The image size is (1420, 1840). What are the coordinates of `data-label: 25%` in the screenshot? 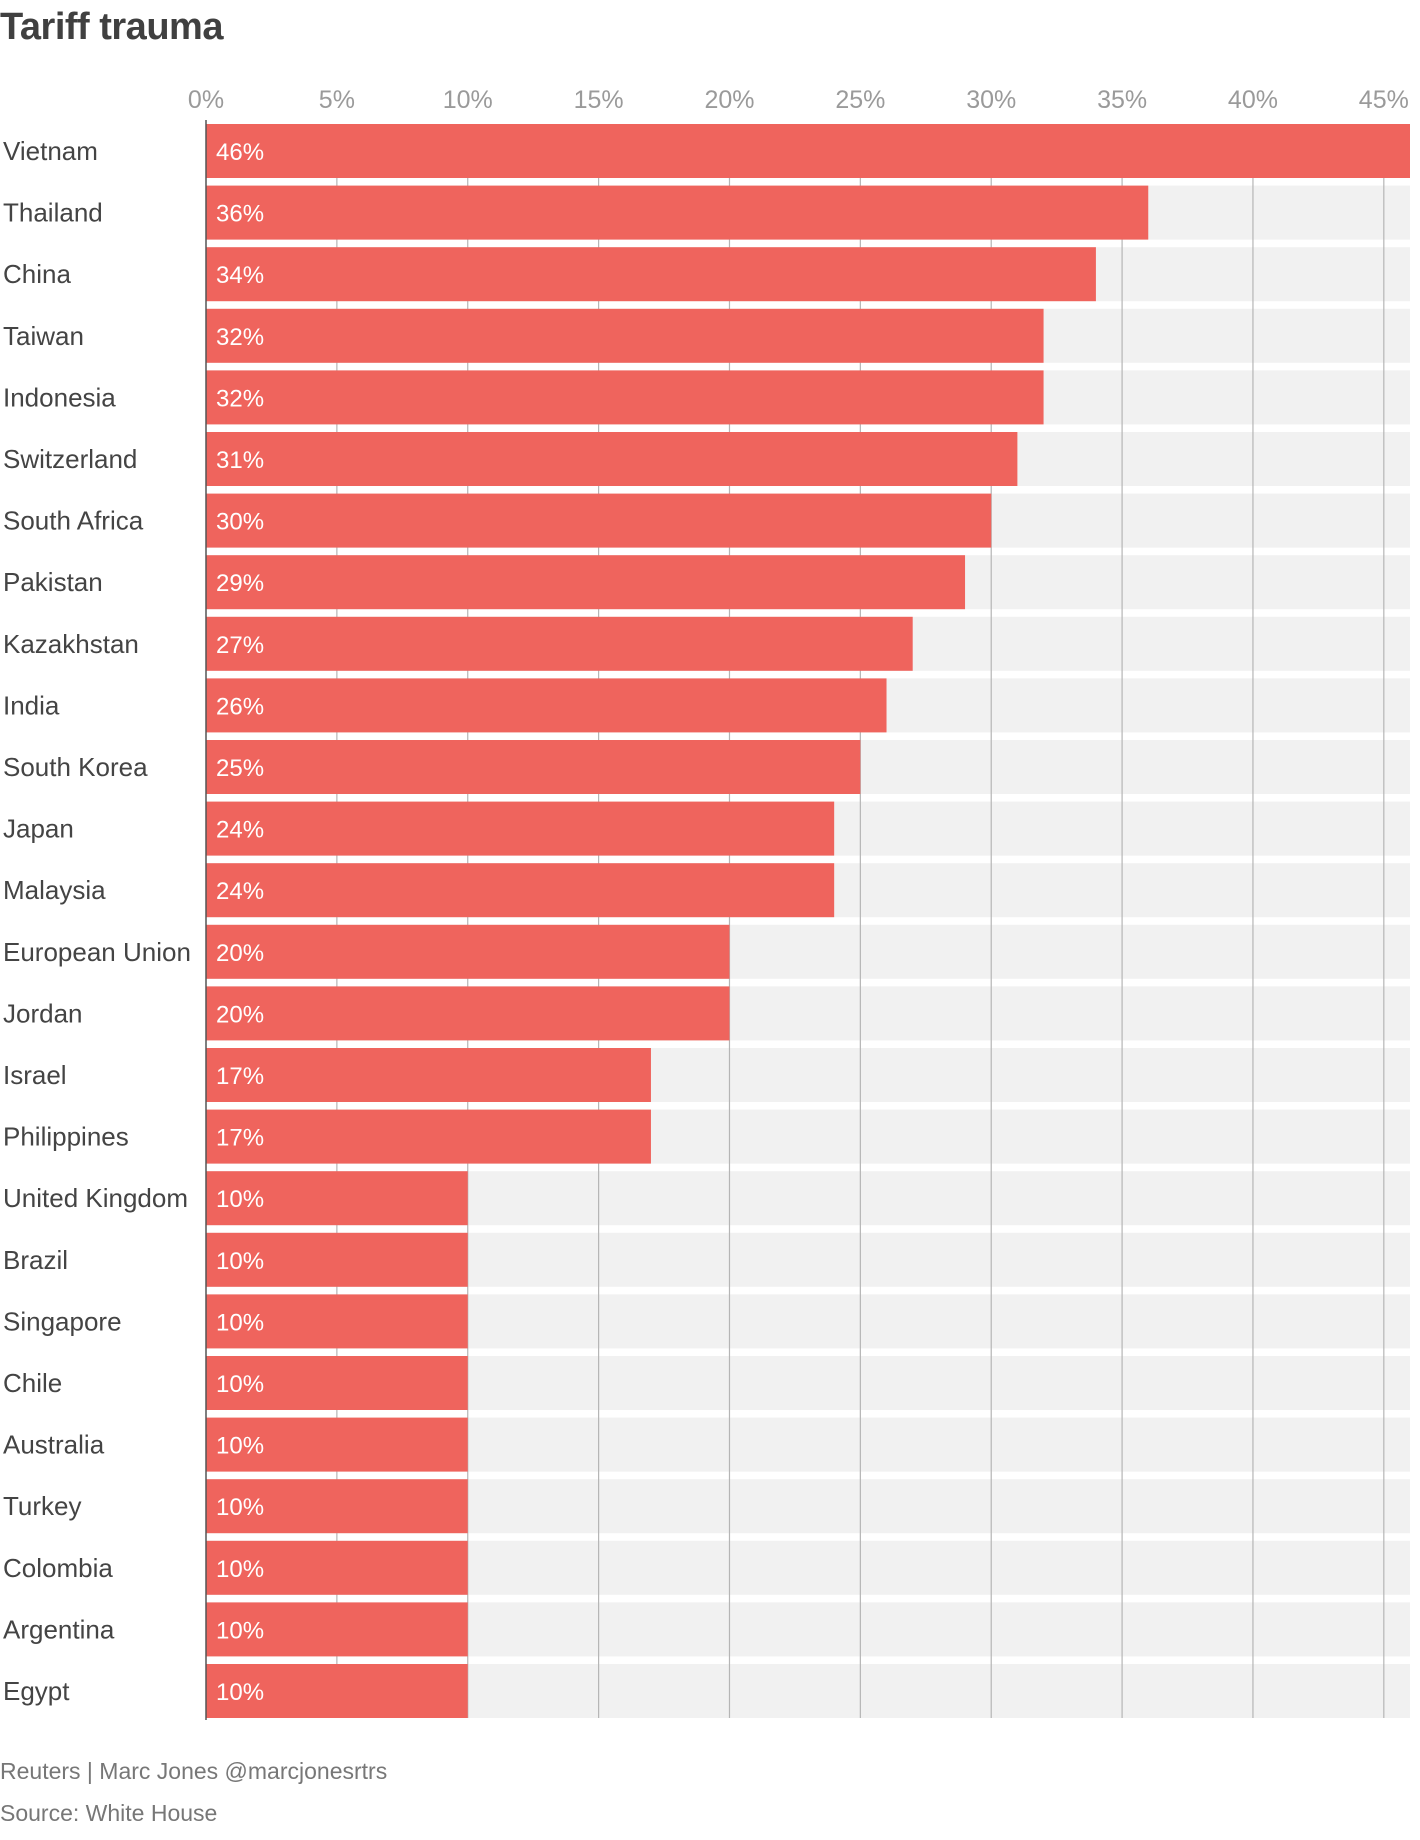 It's located at (240, 768).